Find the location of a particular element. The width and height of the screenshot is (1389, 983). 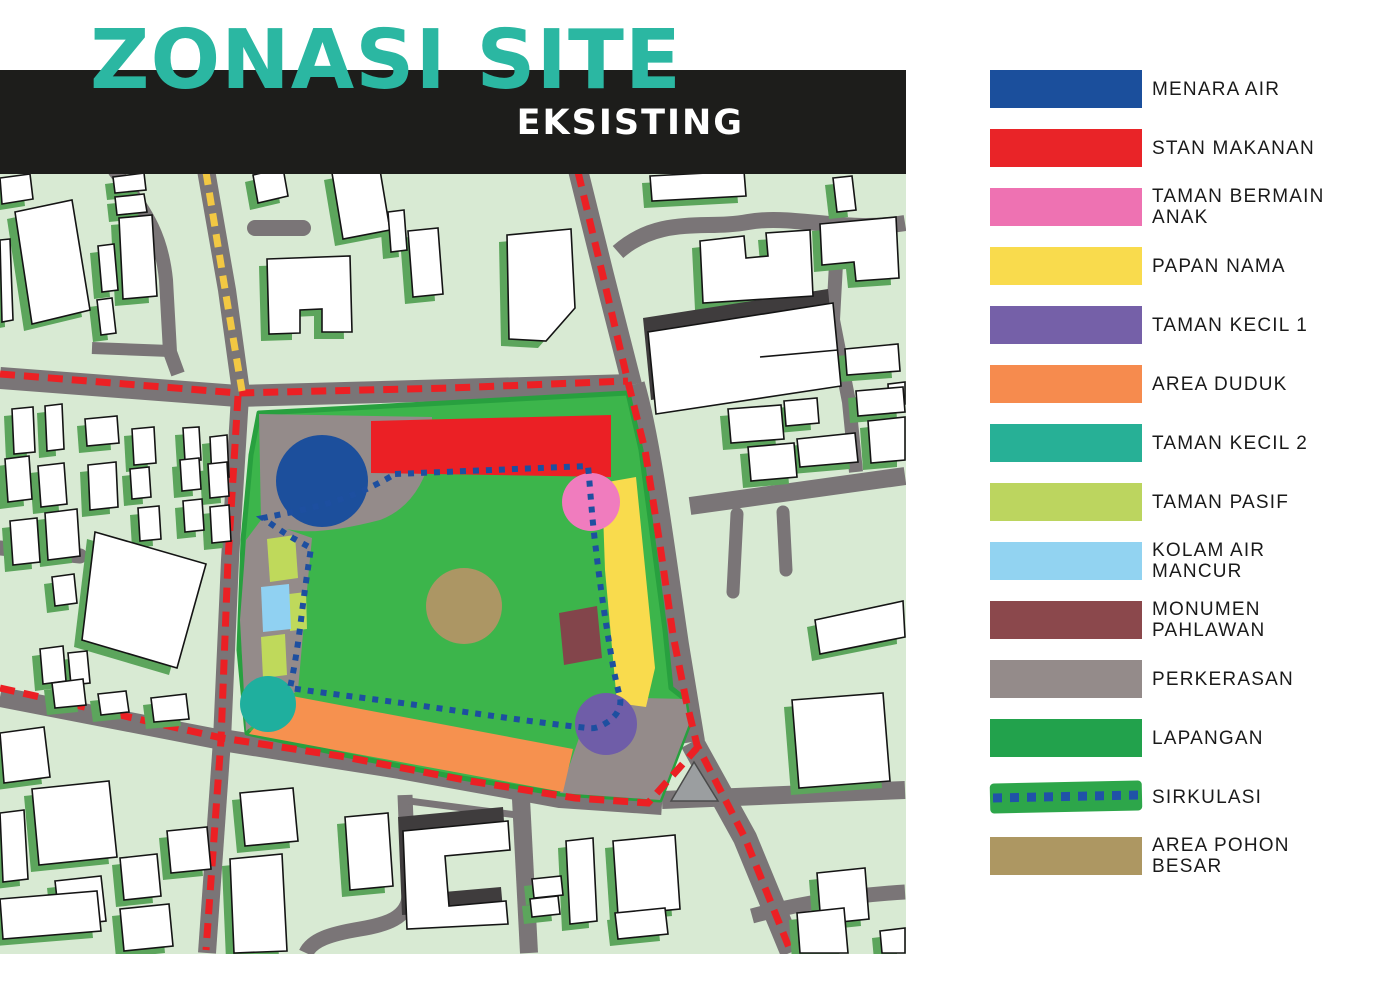

legend-item-taman-kecil-1: TAMAN KECIL 1 is located at coordinates (1188, 325).